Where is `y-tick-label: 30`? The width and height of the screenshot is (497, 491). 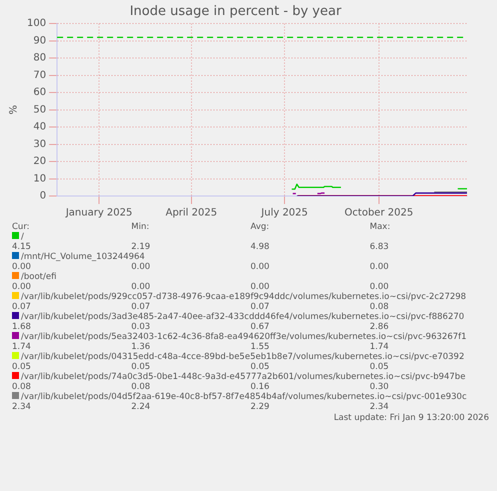 y-tick-label: 30 is located at coordinates (39, 144).